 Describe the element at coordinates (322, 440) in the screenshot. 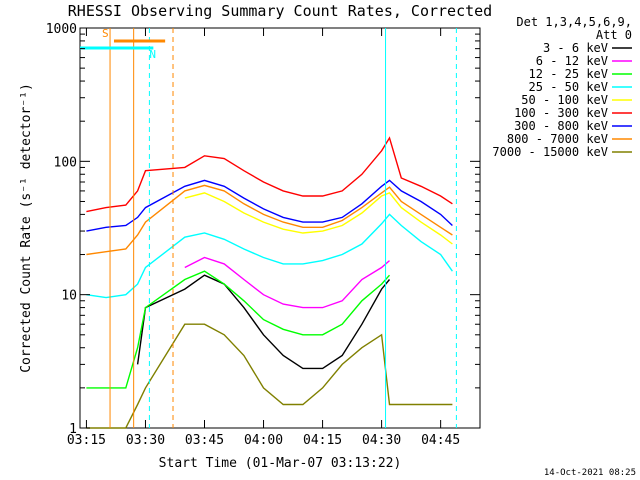

I see `x-tick-label-4: 04:15` at that location.